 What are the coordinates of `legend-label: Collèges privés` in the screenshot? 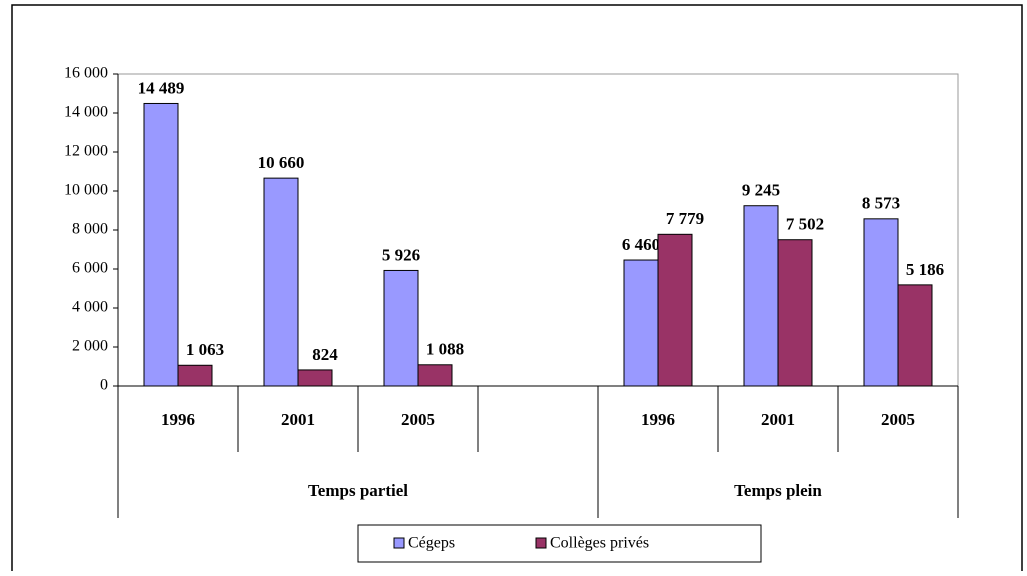 It's located at (599, 543).